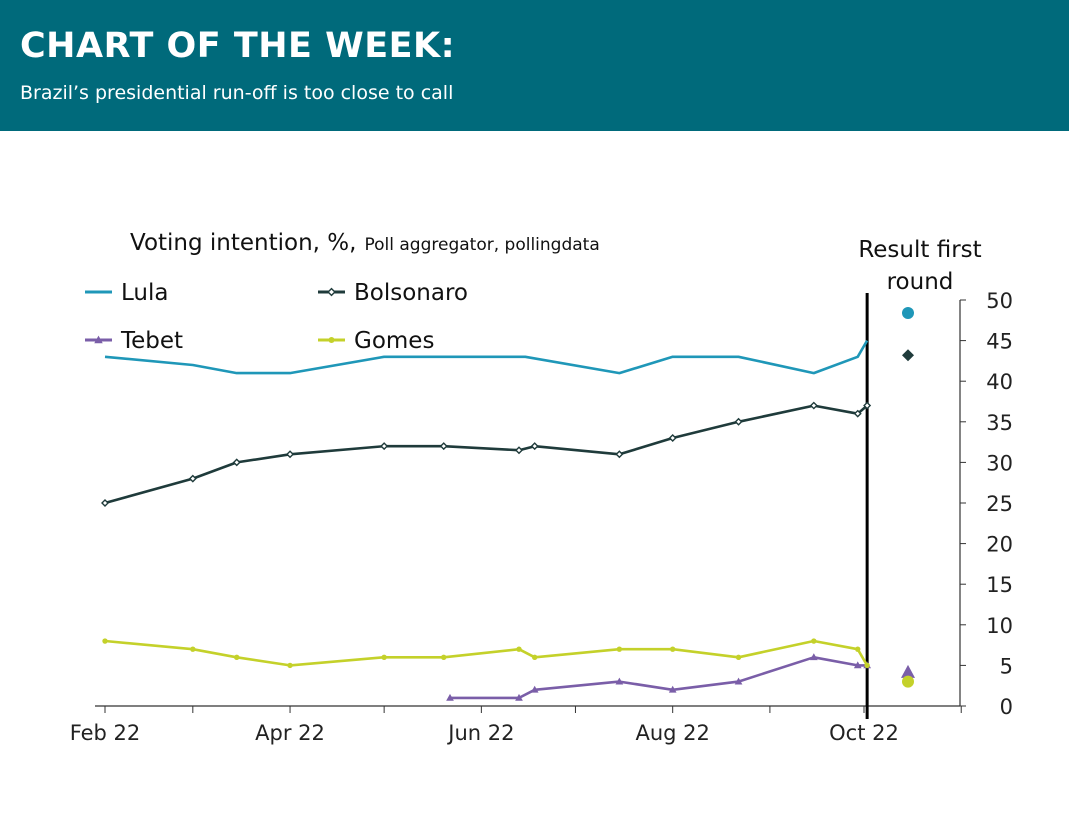 Image resolution: width=1069 pixels, height=837 pixels. Describe the element at coordinates (908, 355) in the screenshot. I see `result-point-bolsonaro` at that location.